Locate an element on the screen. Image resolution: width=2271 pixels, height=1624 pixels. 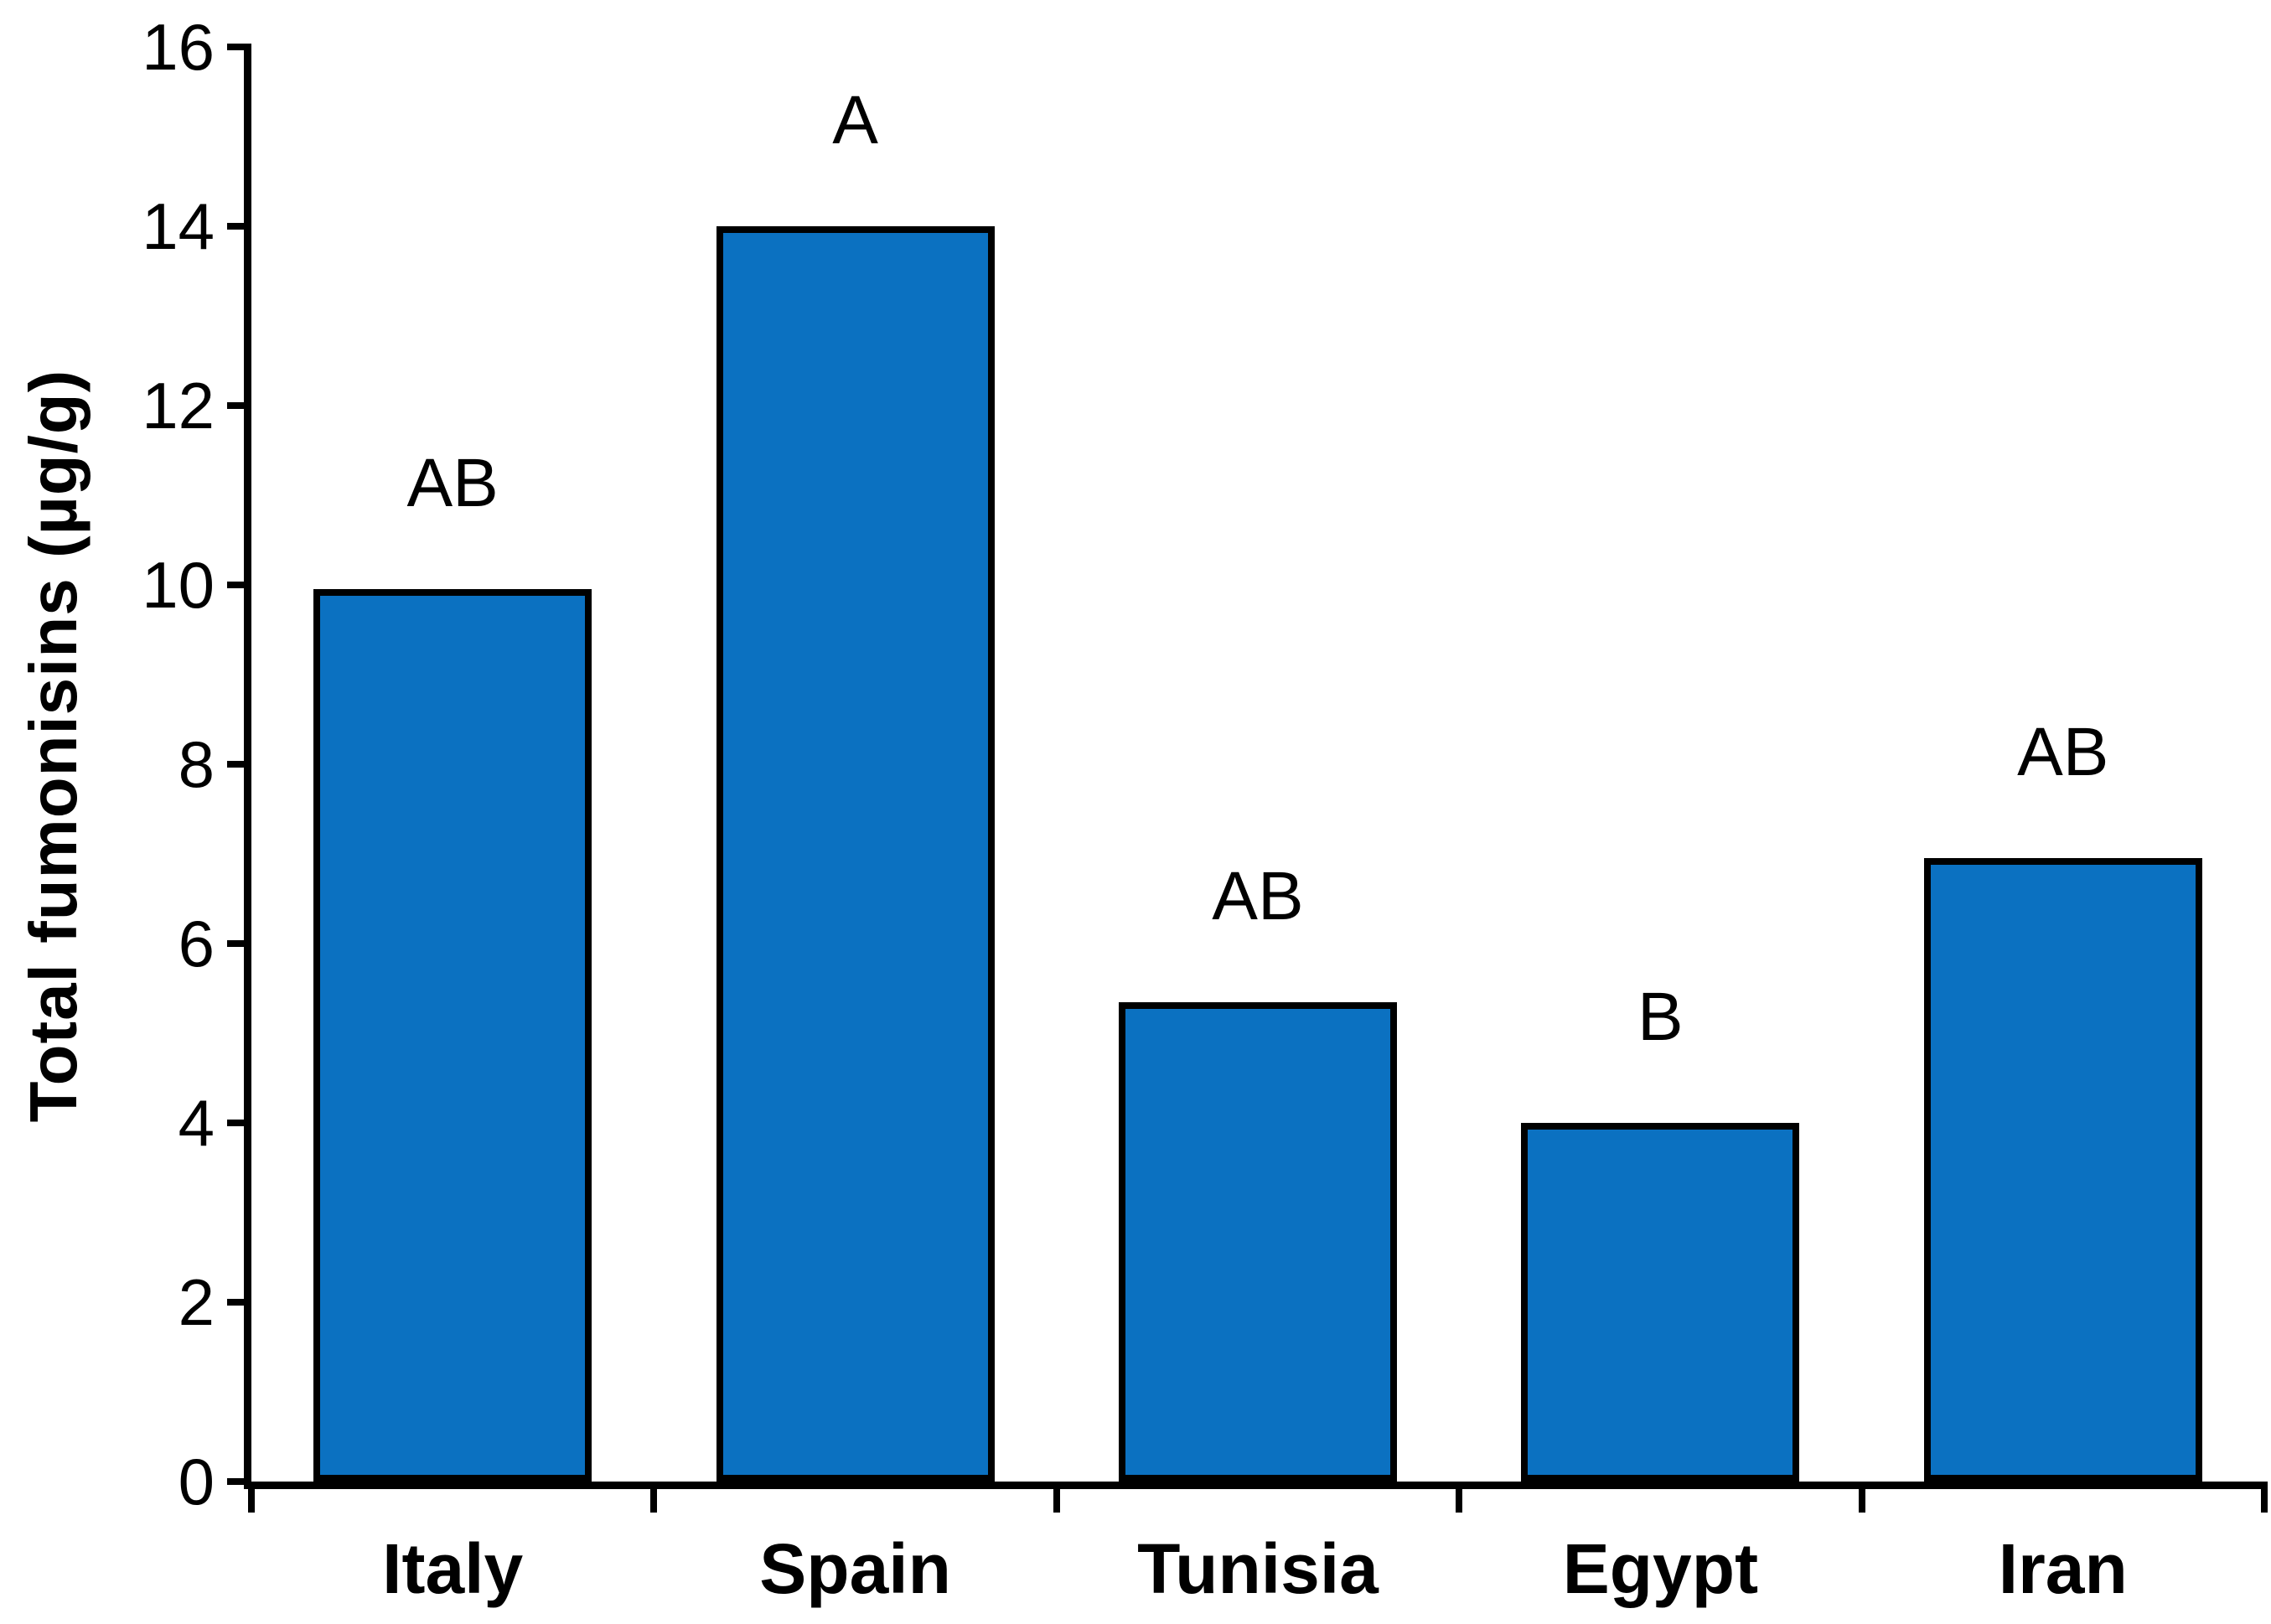
y-axis-tick-label: 8 is located at coordinates (196, 764).